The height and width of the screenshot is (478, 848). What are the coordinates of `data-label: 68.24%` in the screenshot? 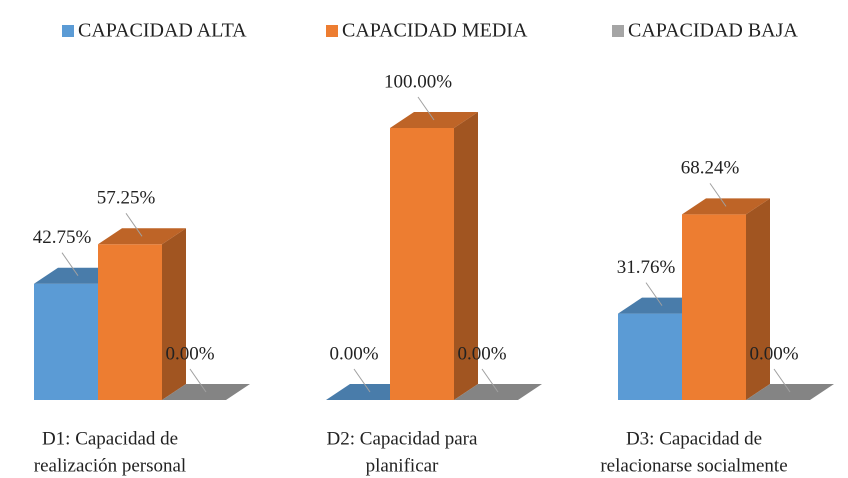 It's located at (710, 168).